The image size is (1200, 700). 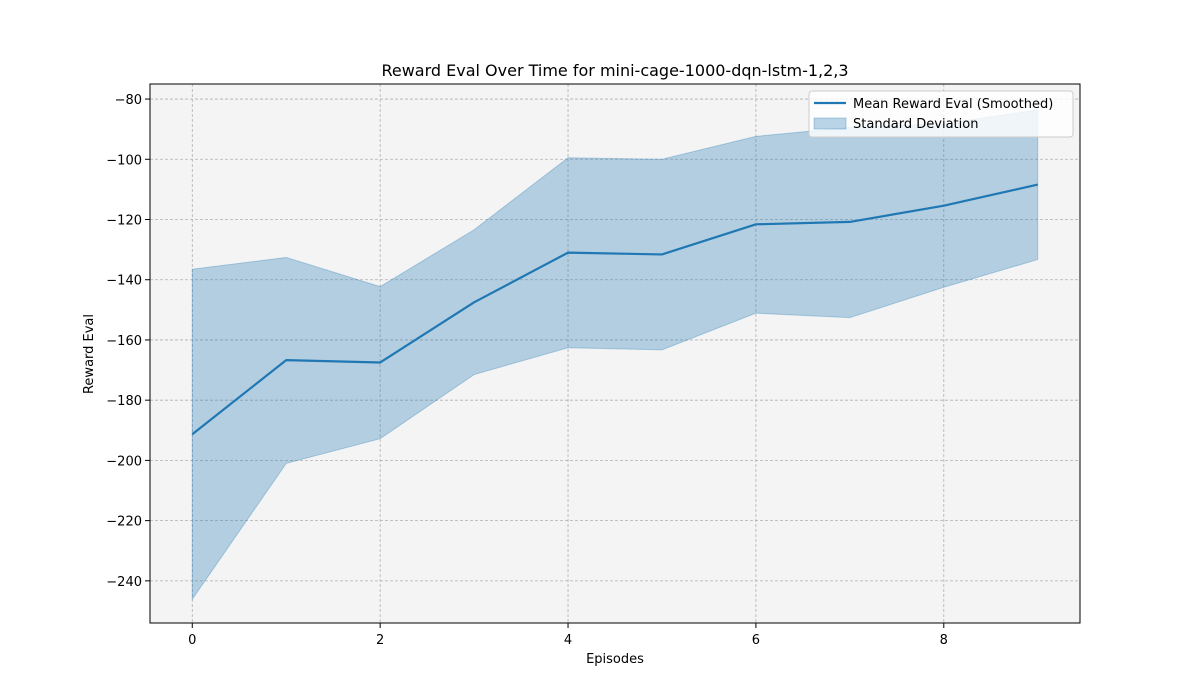 I want to click on x-tick-label: 0, so click(x=192, y=640).